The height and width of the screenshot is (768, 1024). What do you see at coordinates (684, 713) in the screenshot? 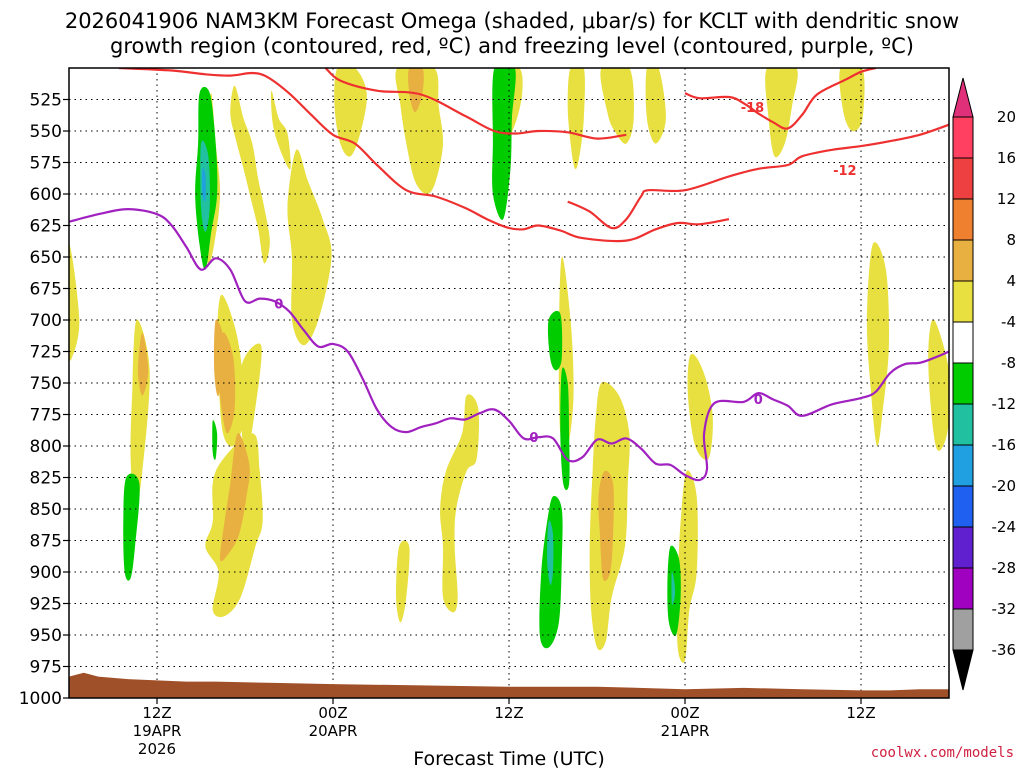
I see `x-tick-label-48-0: 00Z` at bounding box center [684, 713].